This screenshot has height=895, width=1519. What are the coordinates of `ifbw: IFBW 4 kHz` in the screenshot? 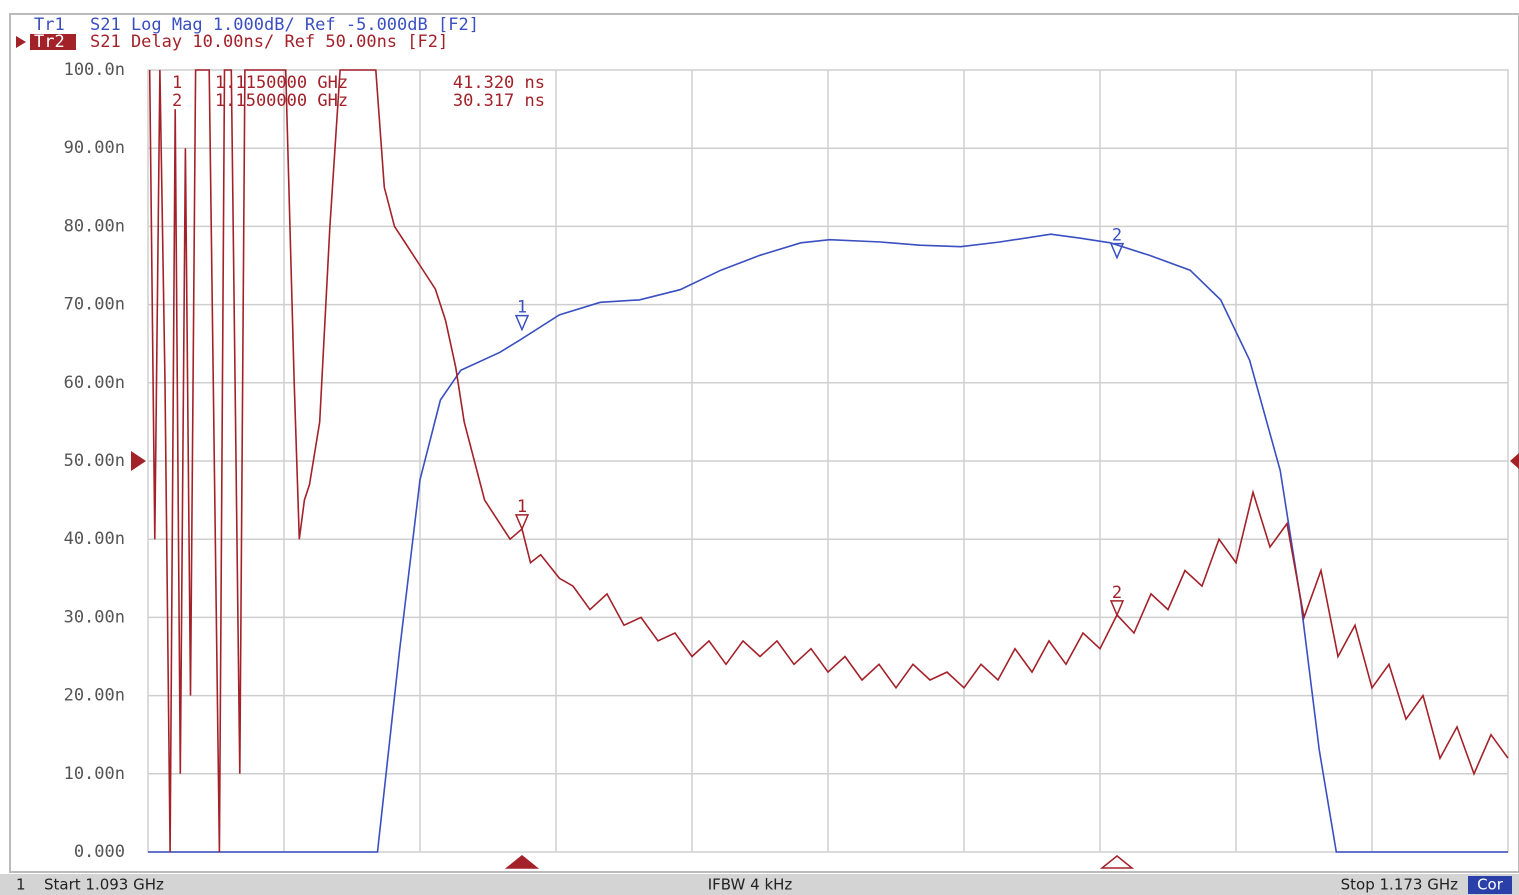 It's located at (750, 885).